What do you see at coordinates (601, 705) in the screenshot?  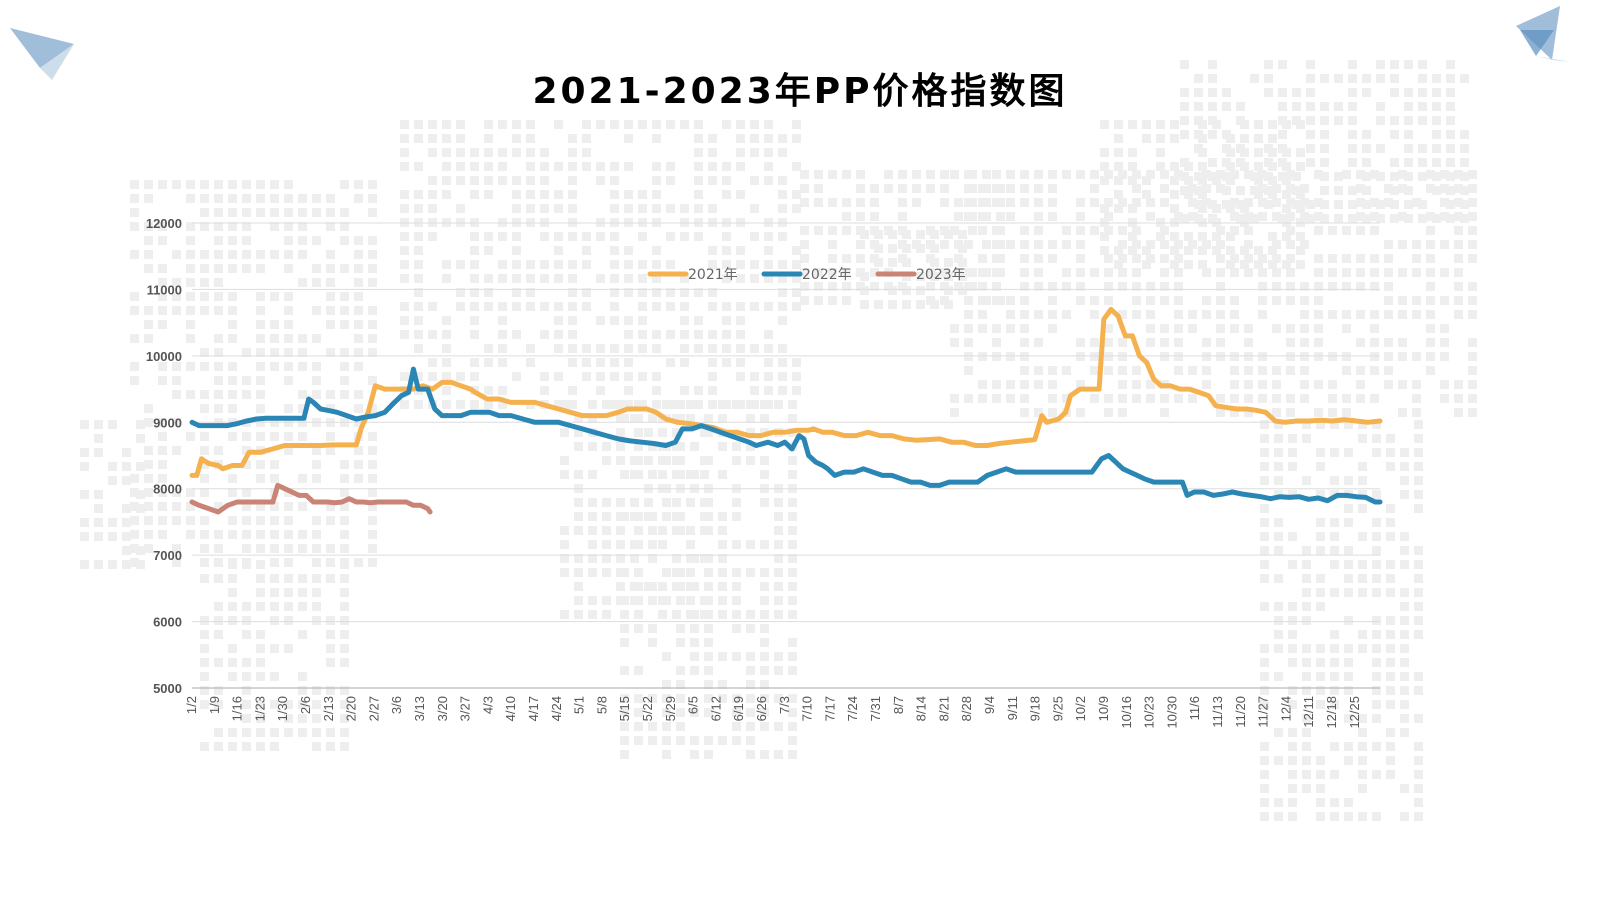 I see `x-tick-label: 5/8` at bounding box center [601, 705].